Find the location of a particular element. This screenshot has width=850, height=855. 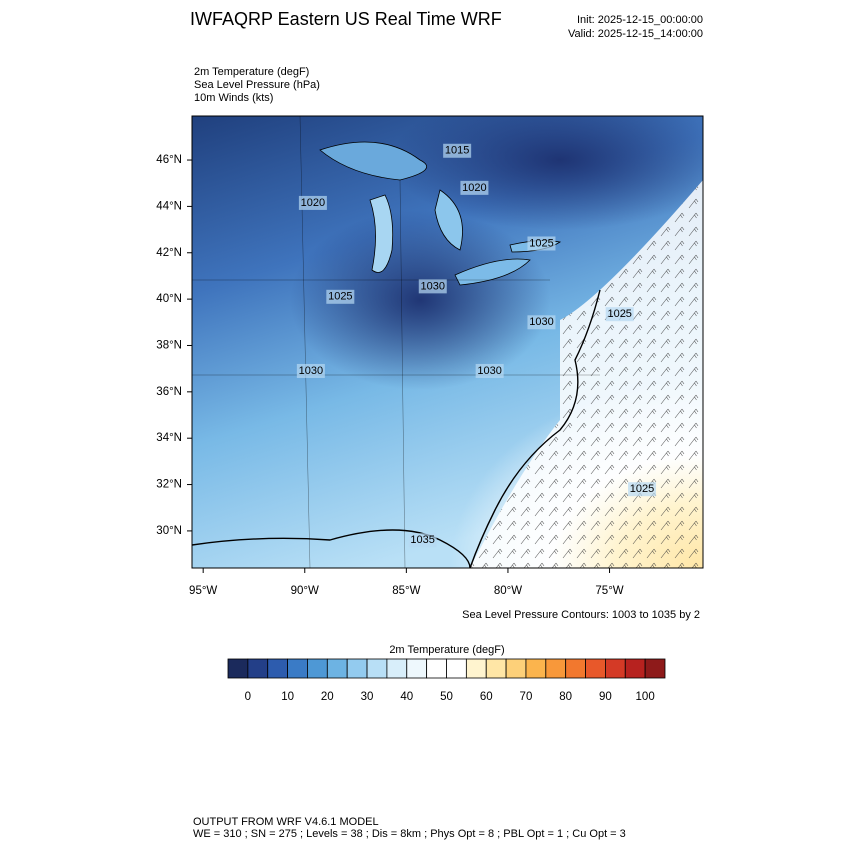

colorbar-tick-label: 70 is located at coordinates (526, 697).